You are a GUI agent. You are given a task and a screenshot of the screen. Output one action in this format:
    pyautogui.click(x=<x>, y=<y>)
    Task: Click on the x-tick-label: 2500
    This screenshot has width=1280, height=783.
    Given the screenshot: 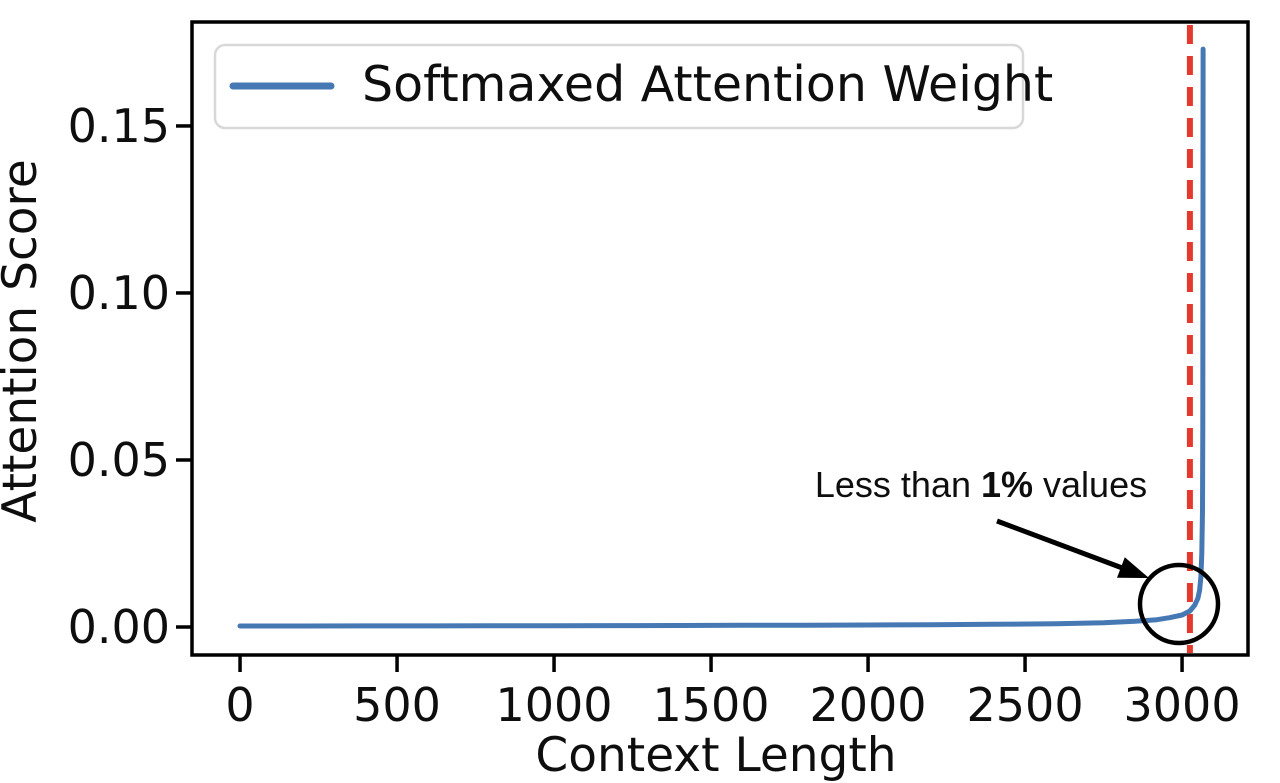 What is the action you would take?
    pyautogui.click(x=1025, y=705)
    